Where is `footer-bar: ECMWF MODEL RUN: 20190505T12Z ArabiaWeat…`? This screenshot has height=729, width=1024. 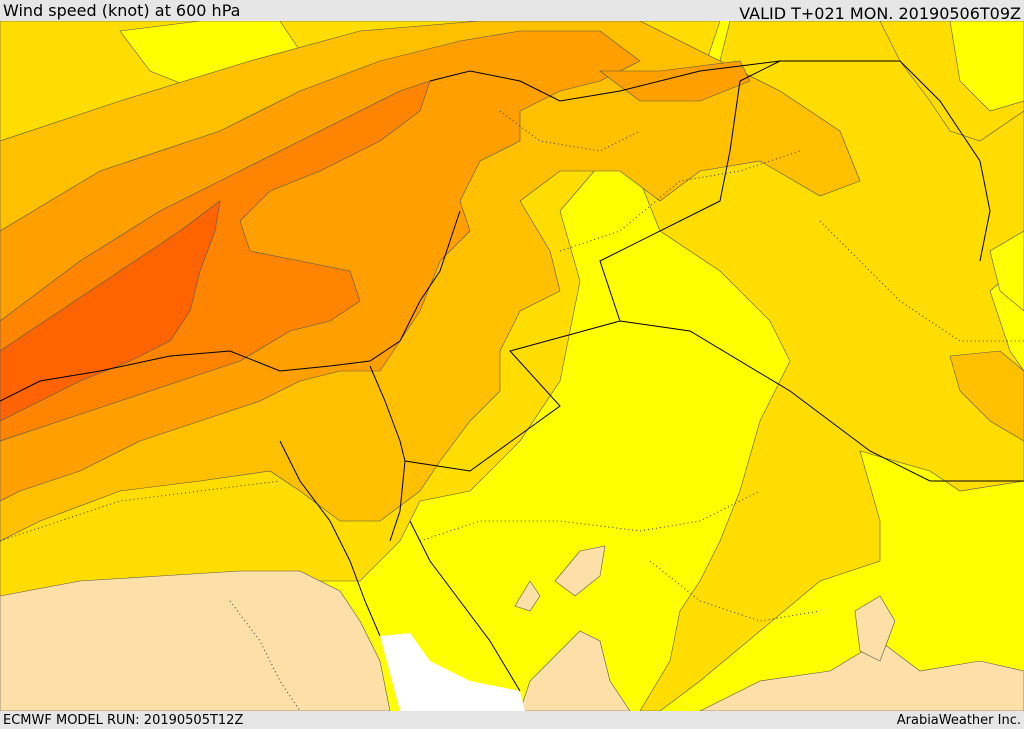 footer-bar: ECMWF MODEL RUN: 20190505T12Z ArabiaWeat… is located at coordinates (512, 720).